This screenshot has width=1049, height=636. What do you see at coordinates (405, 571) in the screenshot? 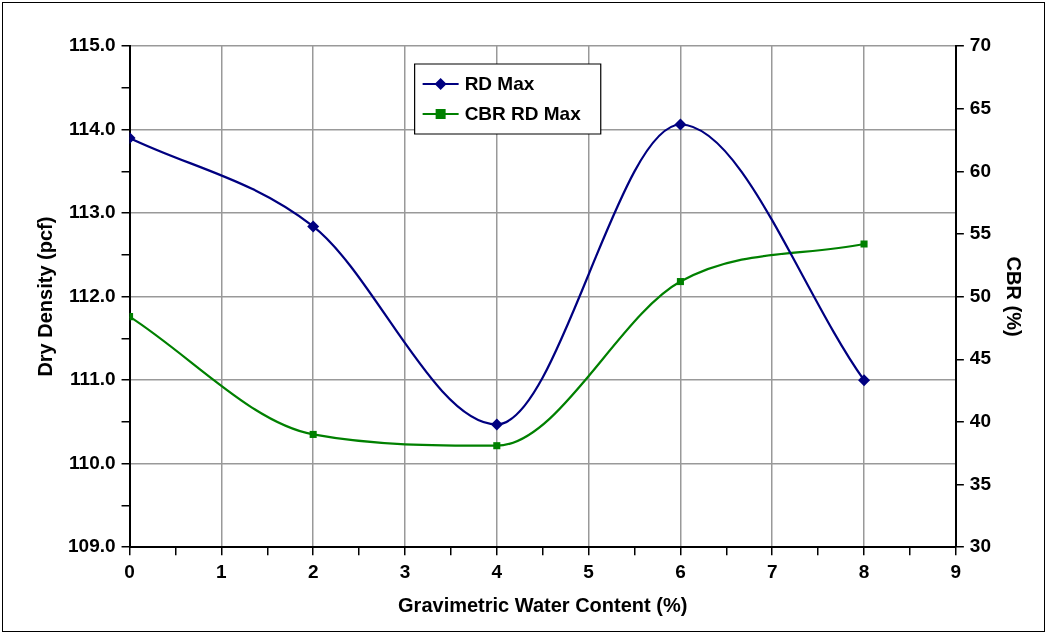
I see `x-tick-label: 3` at bounding box center [405, 571].